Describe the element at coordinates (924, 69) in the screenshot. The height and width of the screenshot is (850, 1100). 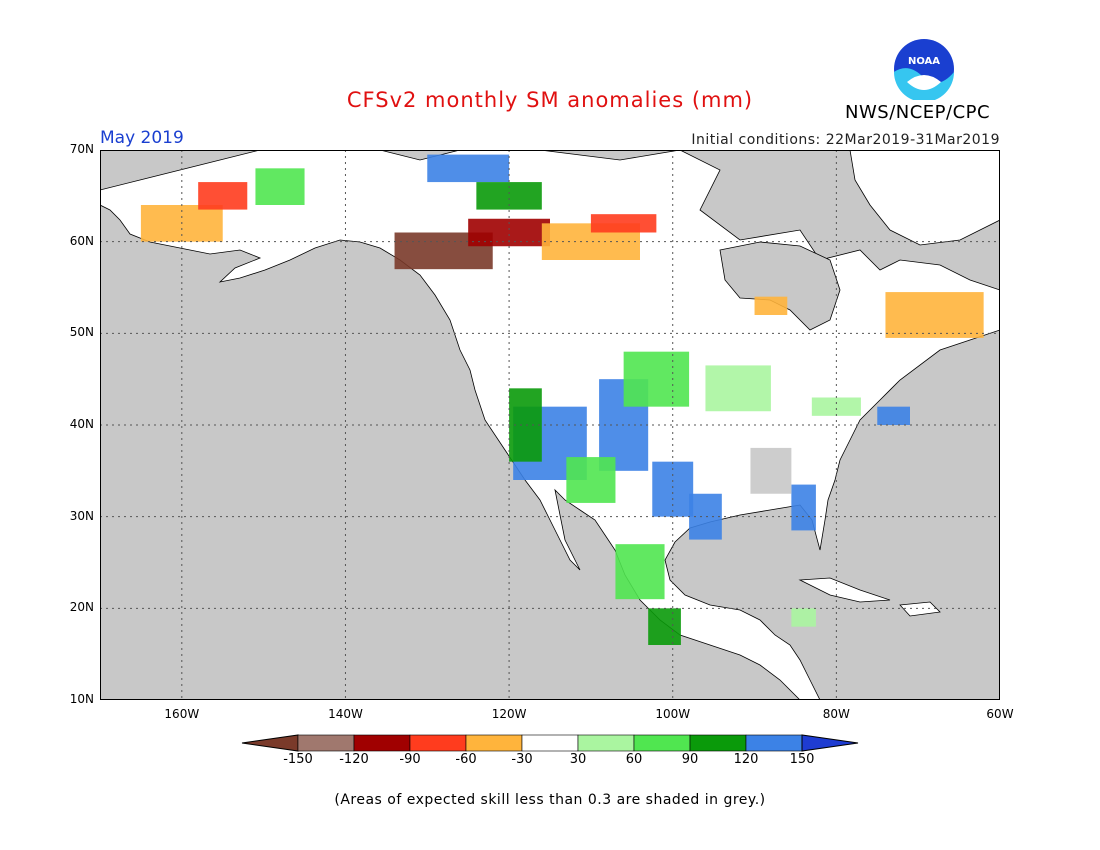
I see `noaa-logo: NOAA` at that location.